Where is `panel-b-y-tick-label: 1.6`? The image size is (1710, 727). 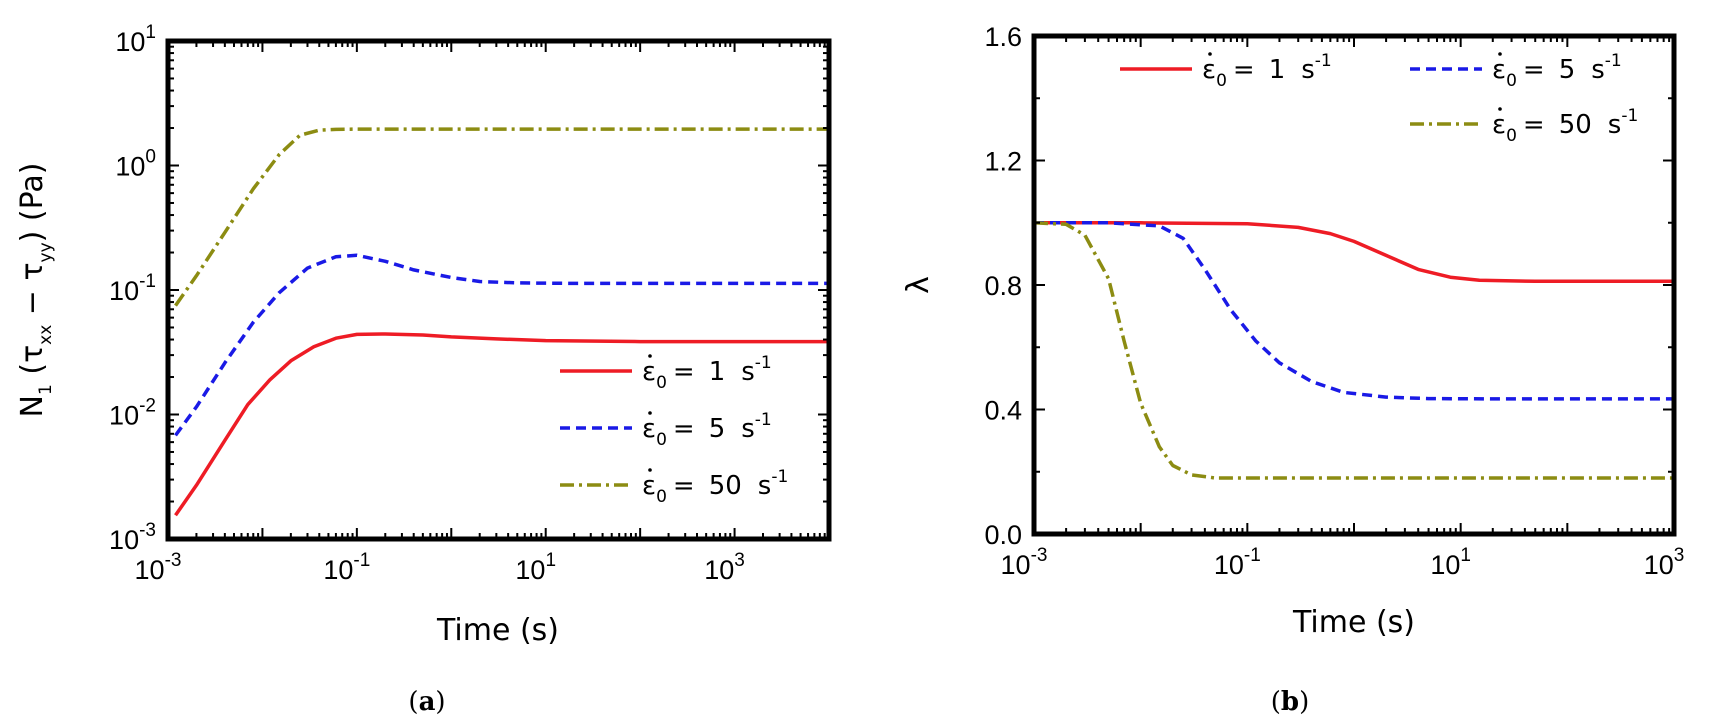 panel-b-y-tick-label: 1.6 is located at coordinates (1003, 37).